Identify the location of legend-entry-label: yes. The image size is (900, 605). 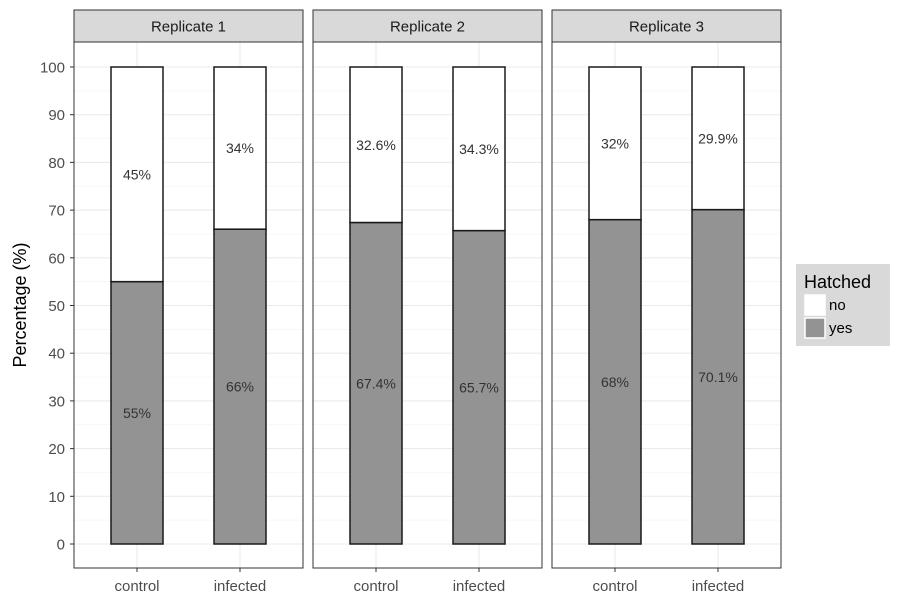
(840, 328).